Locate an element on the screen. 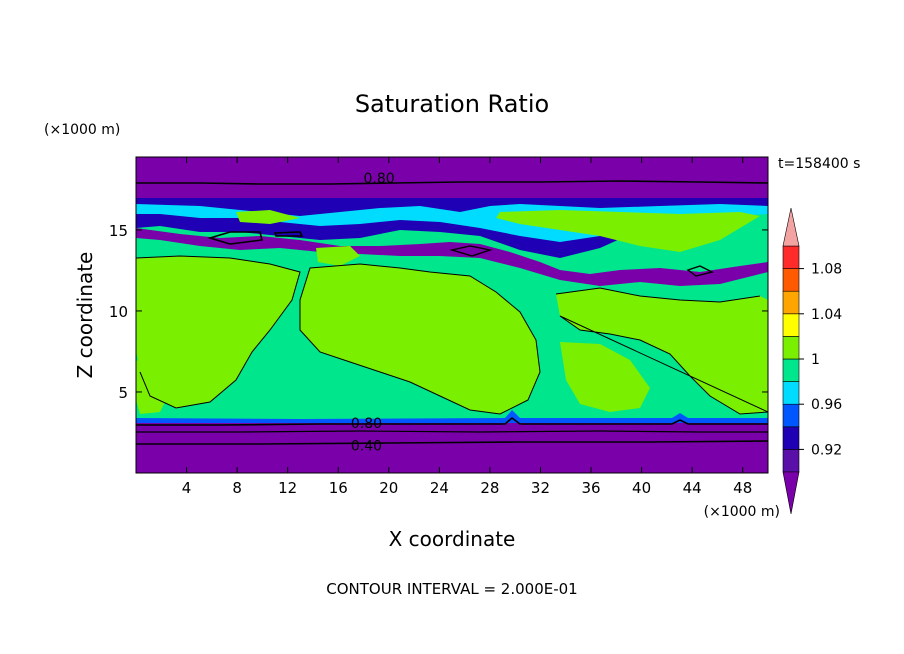 This screenshot has width=904, height=654. x-tick-label: 20 is located at coordinates (388, 488).